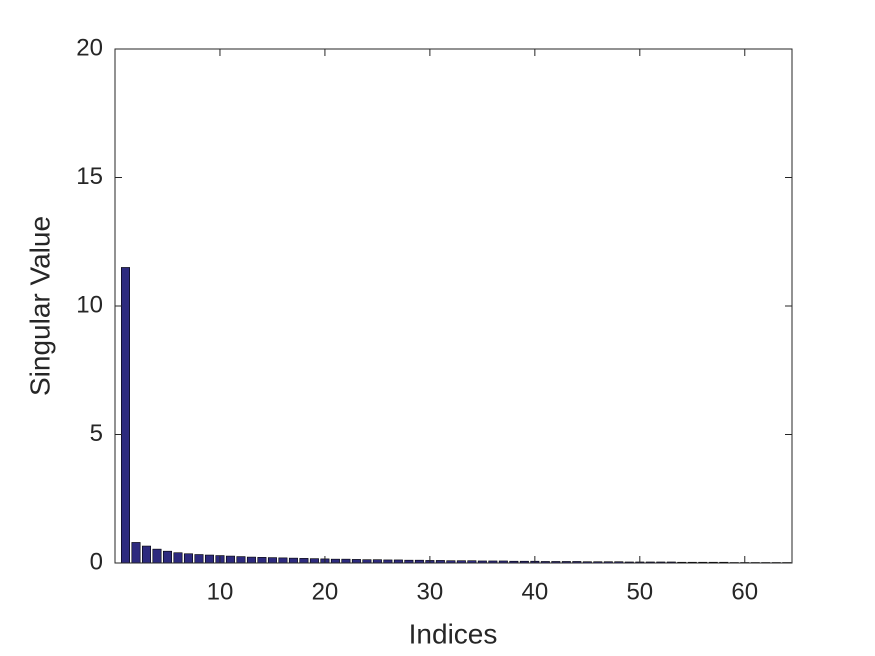  What do you see at coordinates (534, 591) in the screenshot?
I see `x-tick-label: 40` at bounding box center [534, 591].